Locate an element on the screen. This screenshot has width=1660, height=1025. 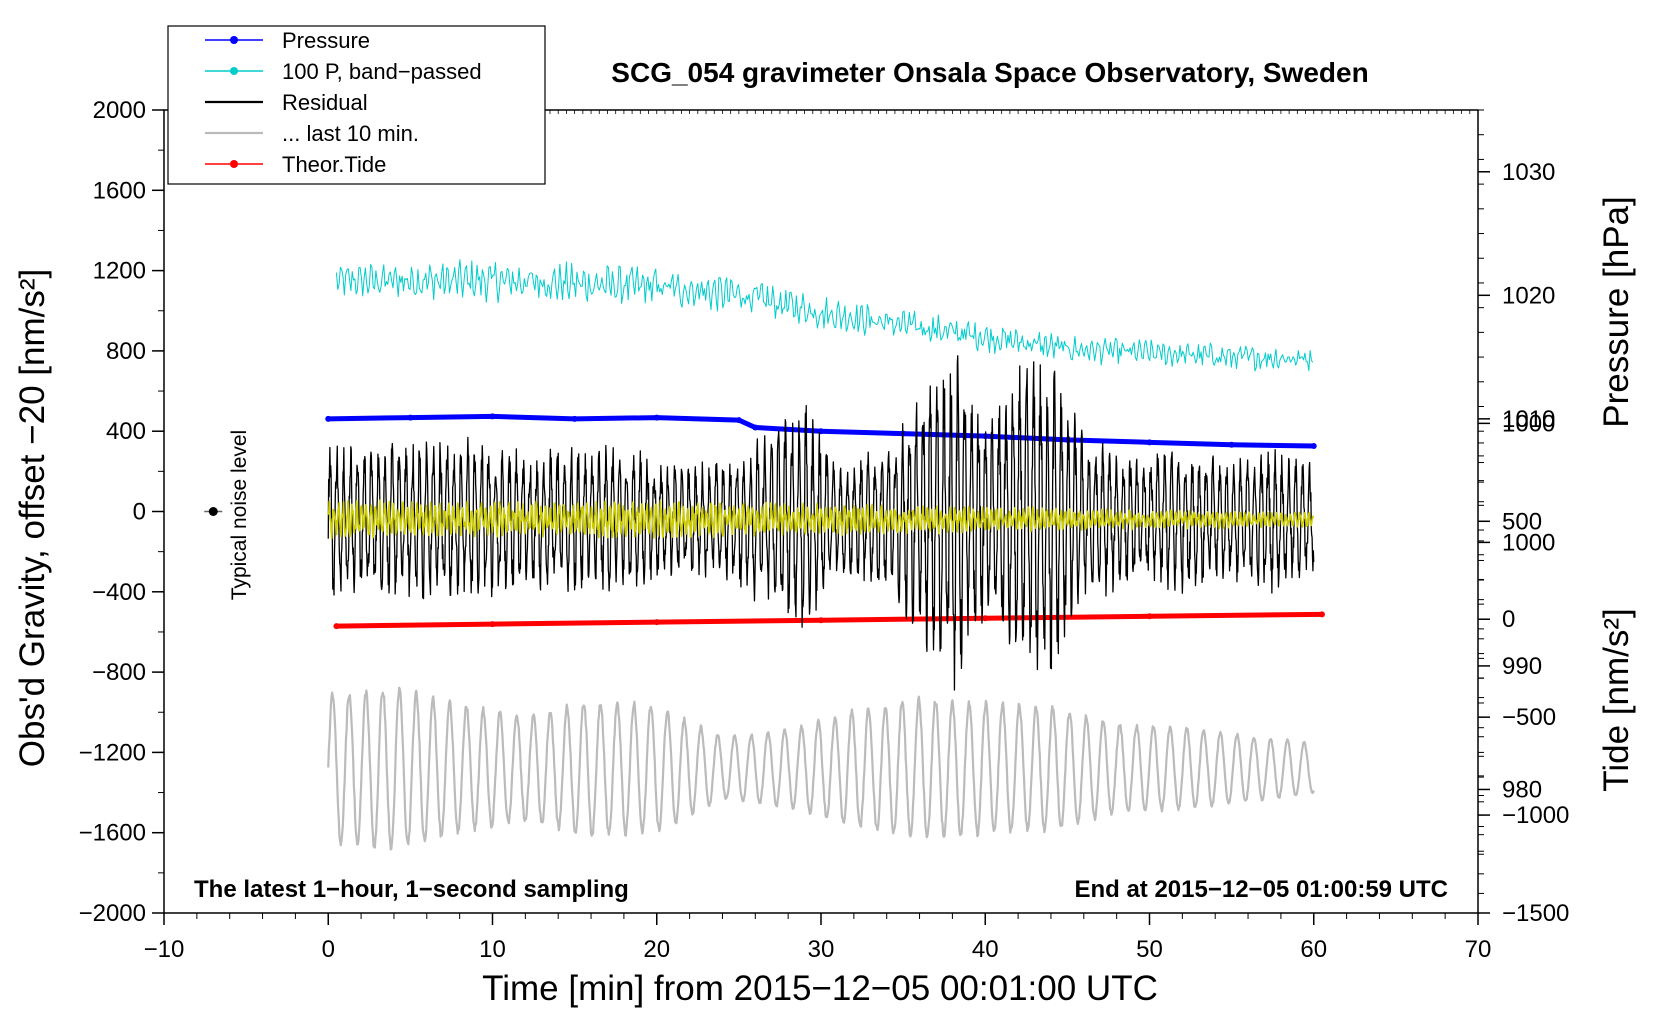
x-tick-label: 70 is located at coordinates (1478, 949).